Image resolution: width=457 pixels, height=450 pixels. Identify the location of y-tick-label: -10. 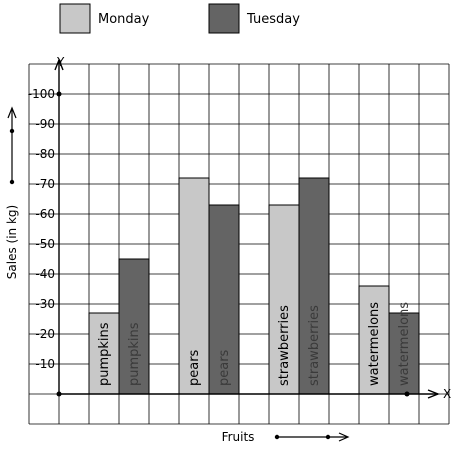
(45, 364).